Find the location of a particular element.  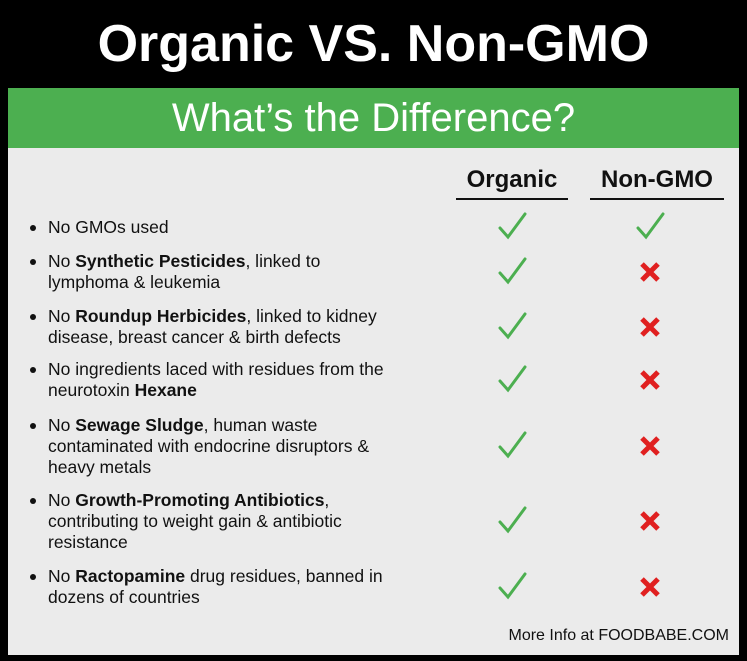

footer: More Info at FOODBABE.COM is located at coordinates (619, 635).